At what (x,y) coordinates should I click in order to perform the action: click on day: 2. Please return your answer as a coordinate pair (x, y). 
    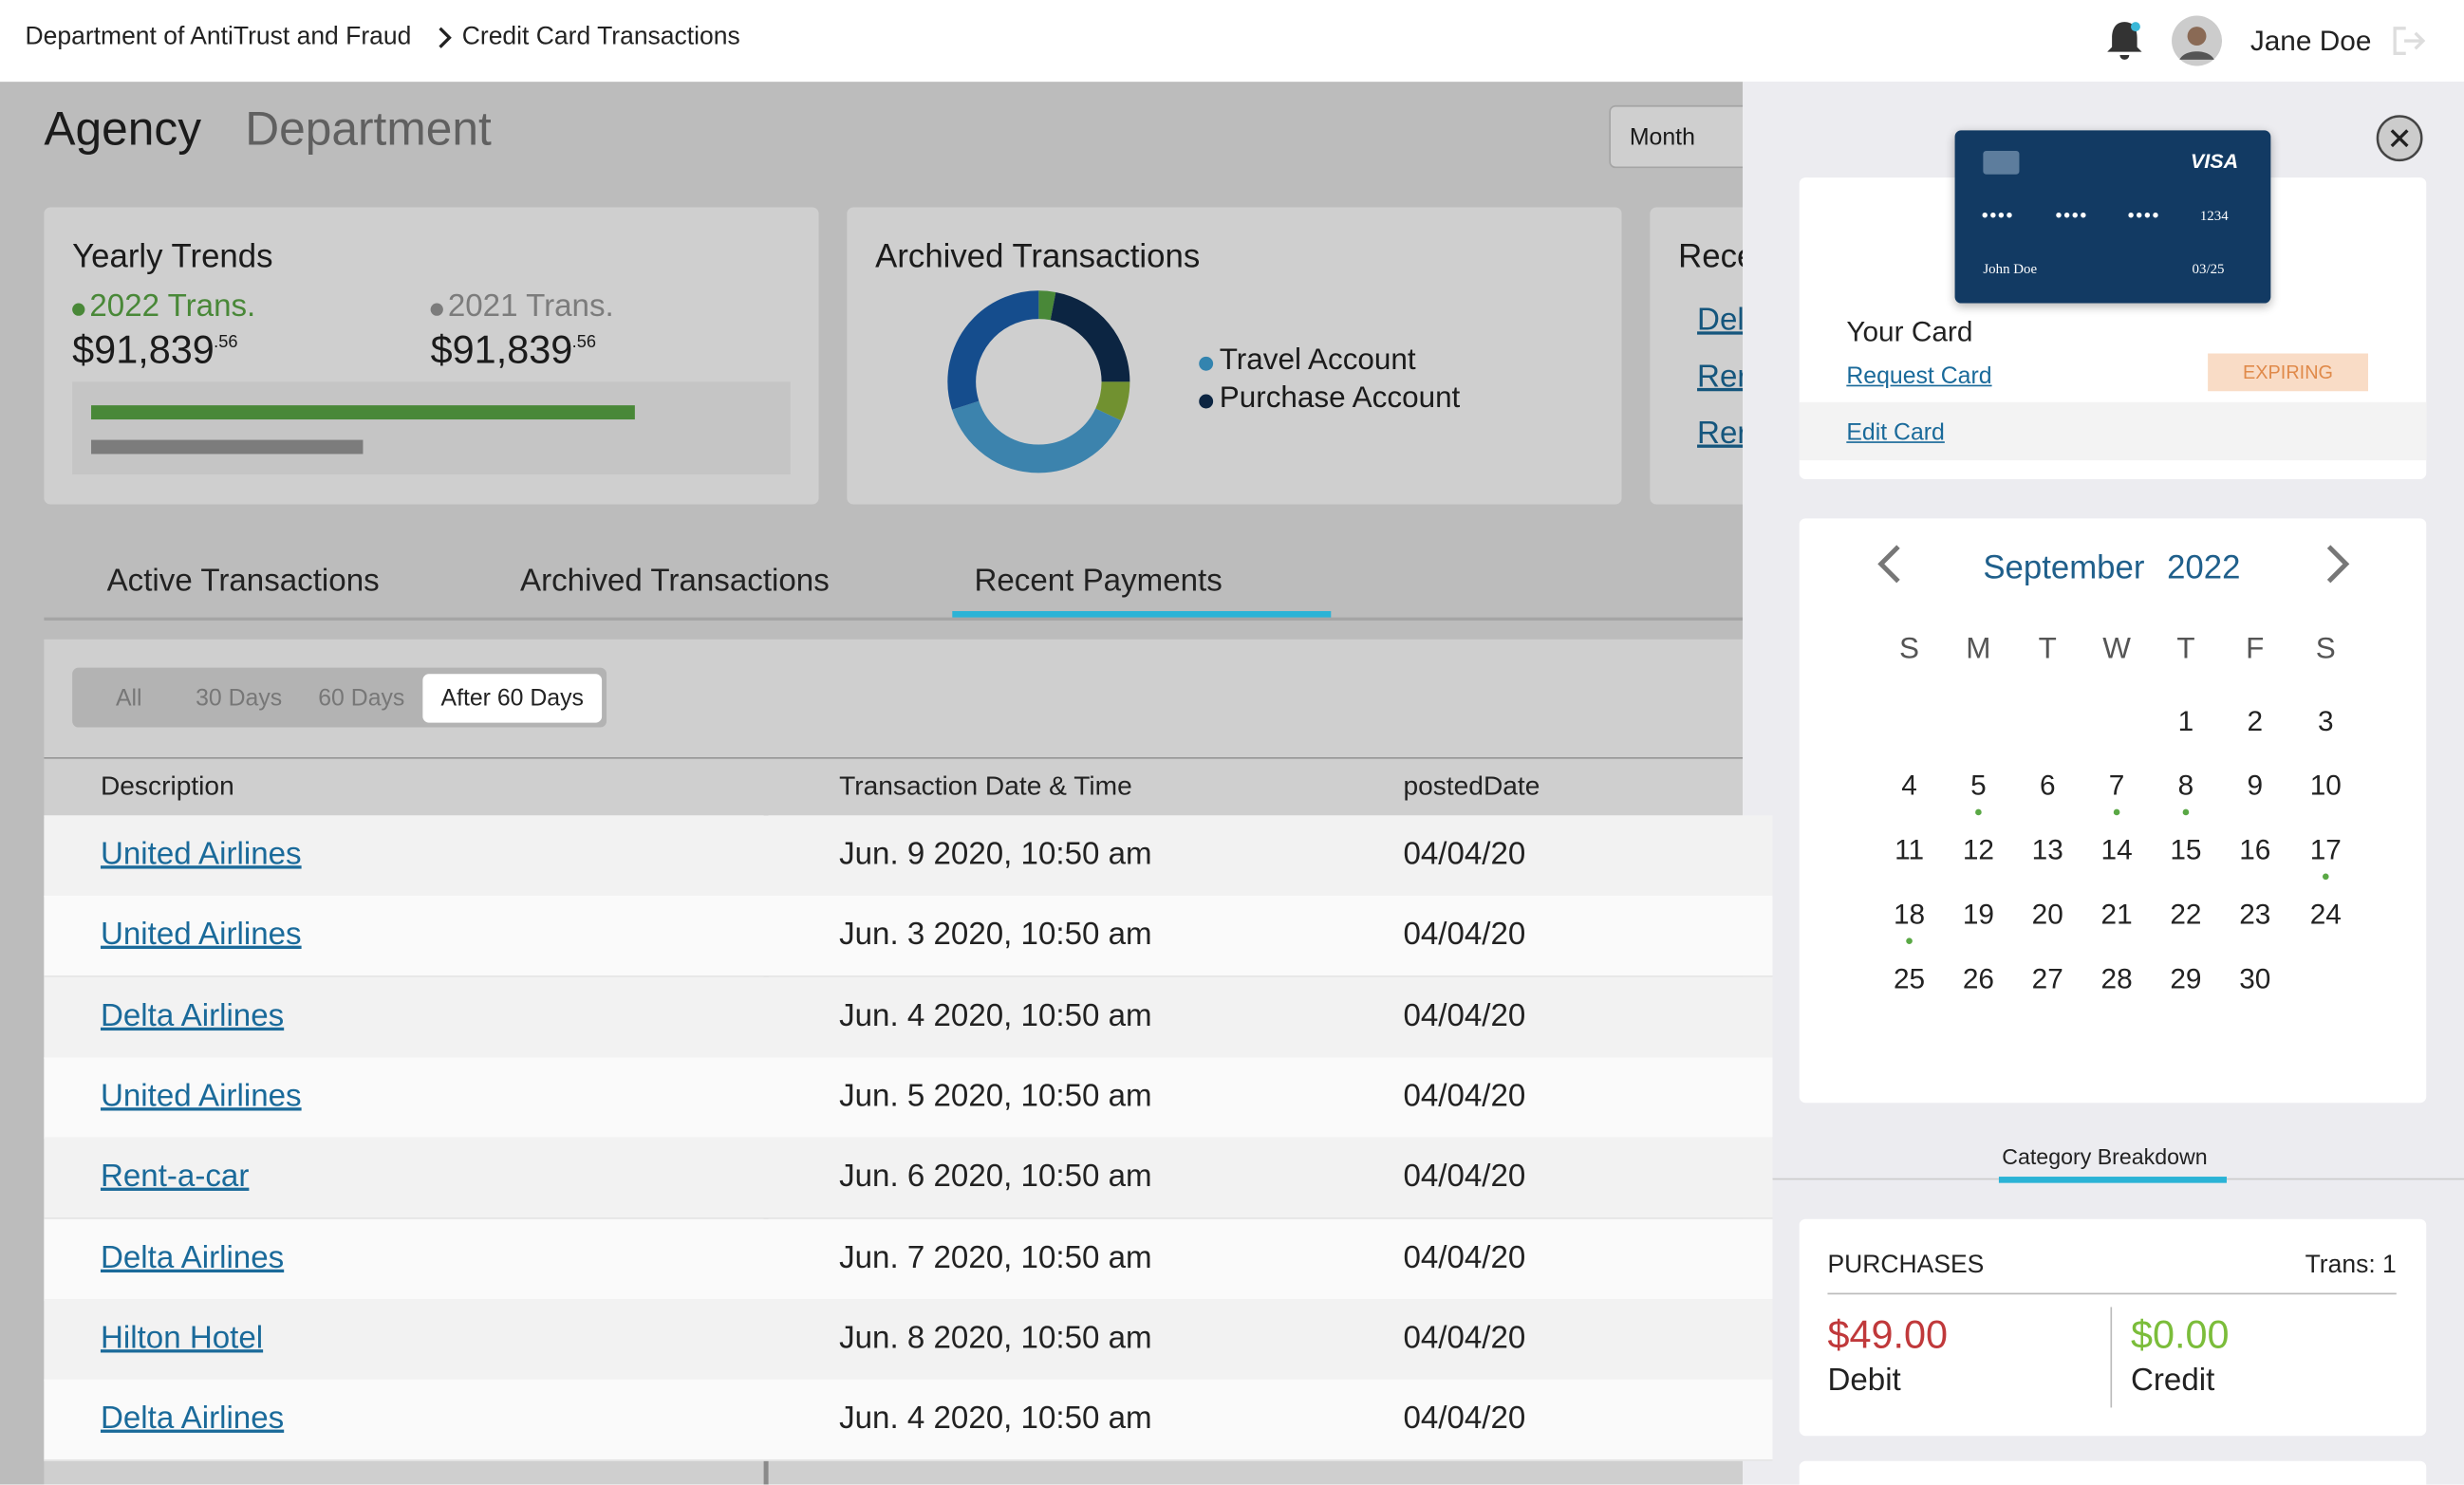
    Looking at the image, I should click on (2256, 721).